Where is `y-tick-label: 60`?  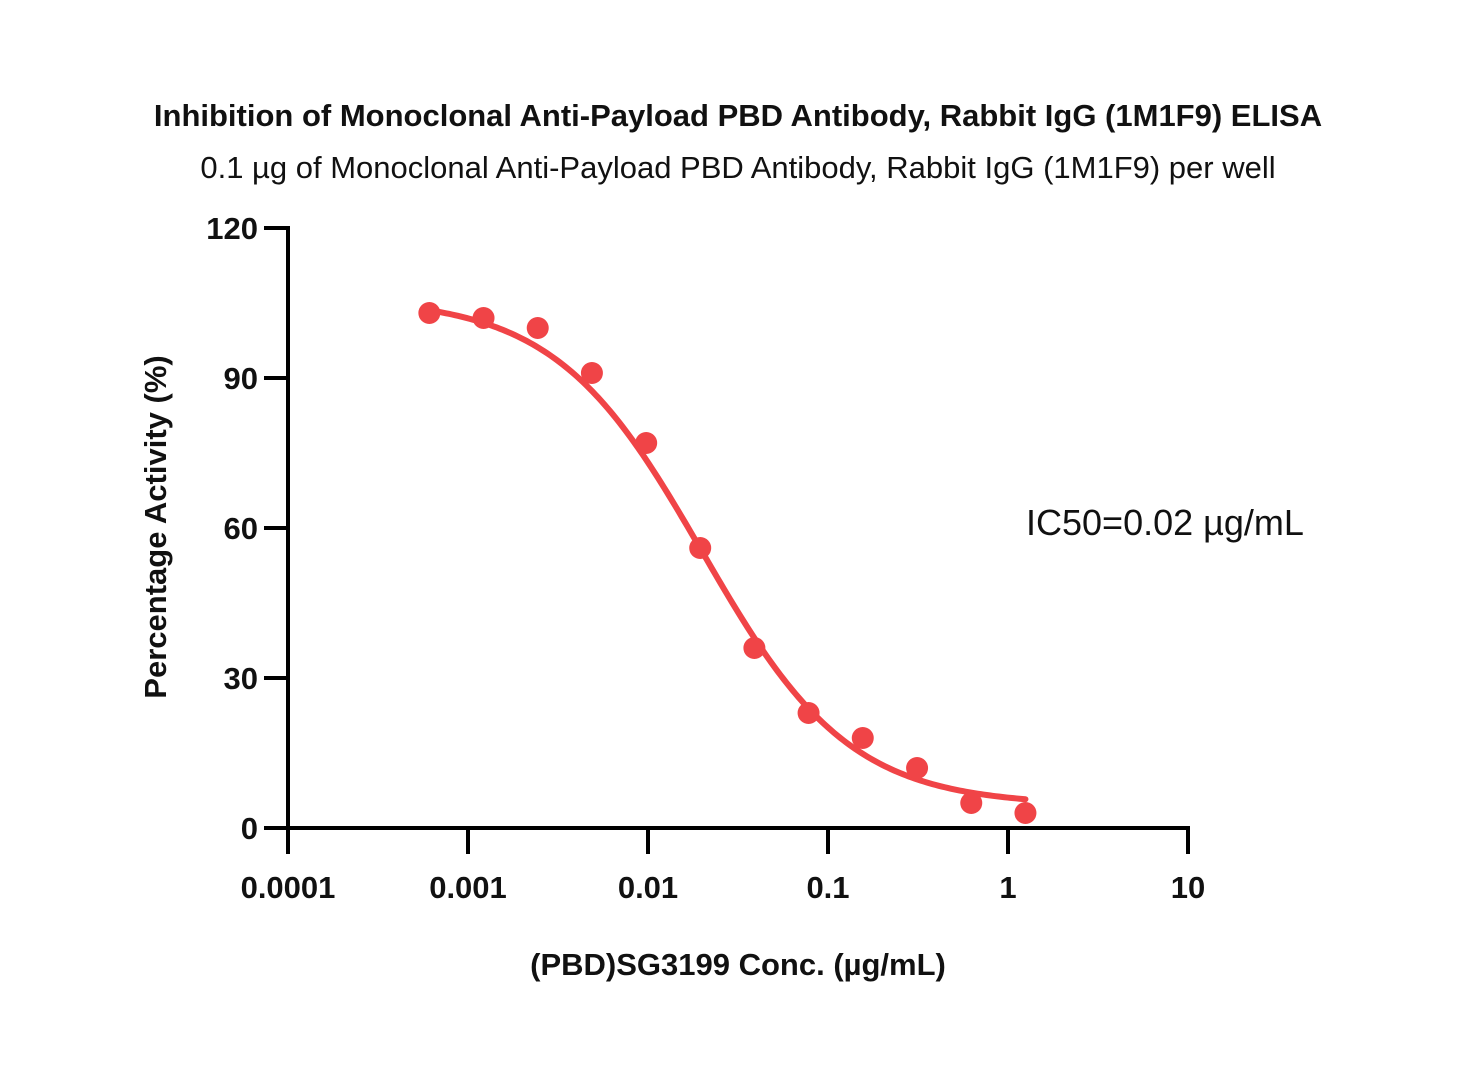 y-tick-label: 60 is located at coordinates (241, 528).